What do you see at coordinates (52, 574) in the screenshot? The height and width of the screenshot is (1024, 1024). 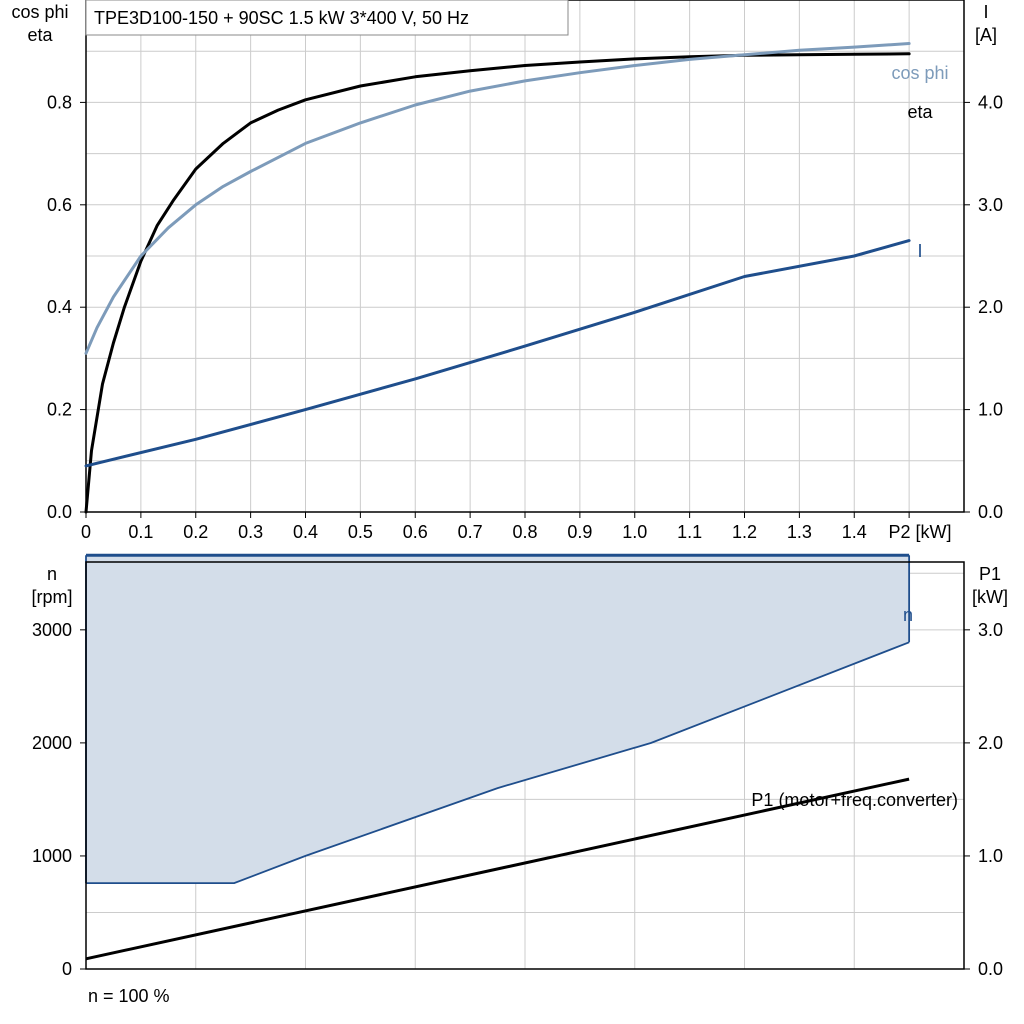 I see `bottom-y-left-label-line1: n` at bounding box center [52, 574].